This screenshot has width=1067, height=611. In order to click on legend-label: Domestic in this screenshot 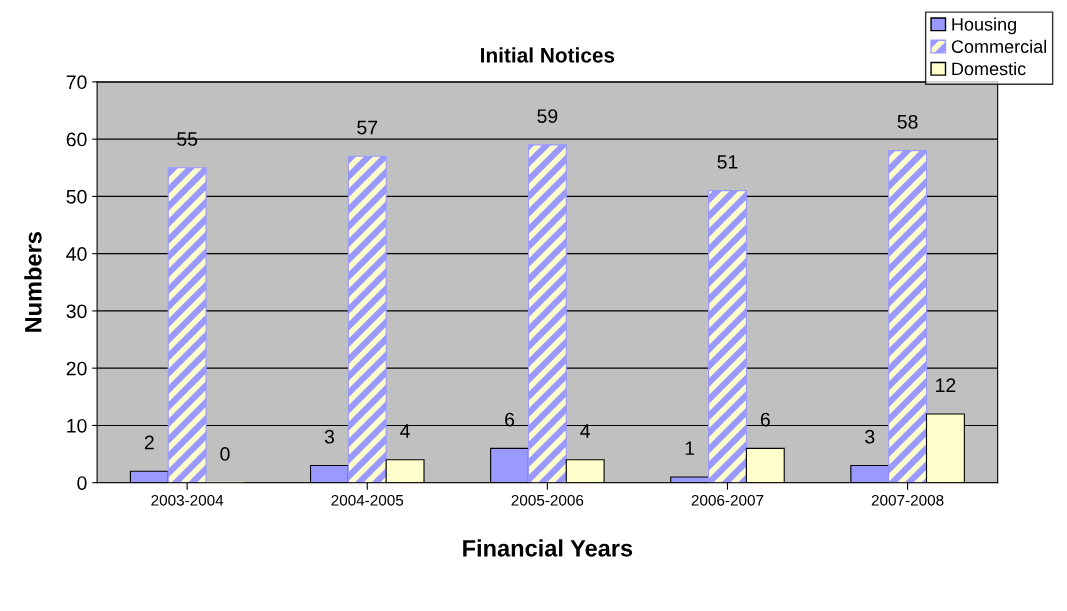, I will do `click(989, 69)`.